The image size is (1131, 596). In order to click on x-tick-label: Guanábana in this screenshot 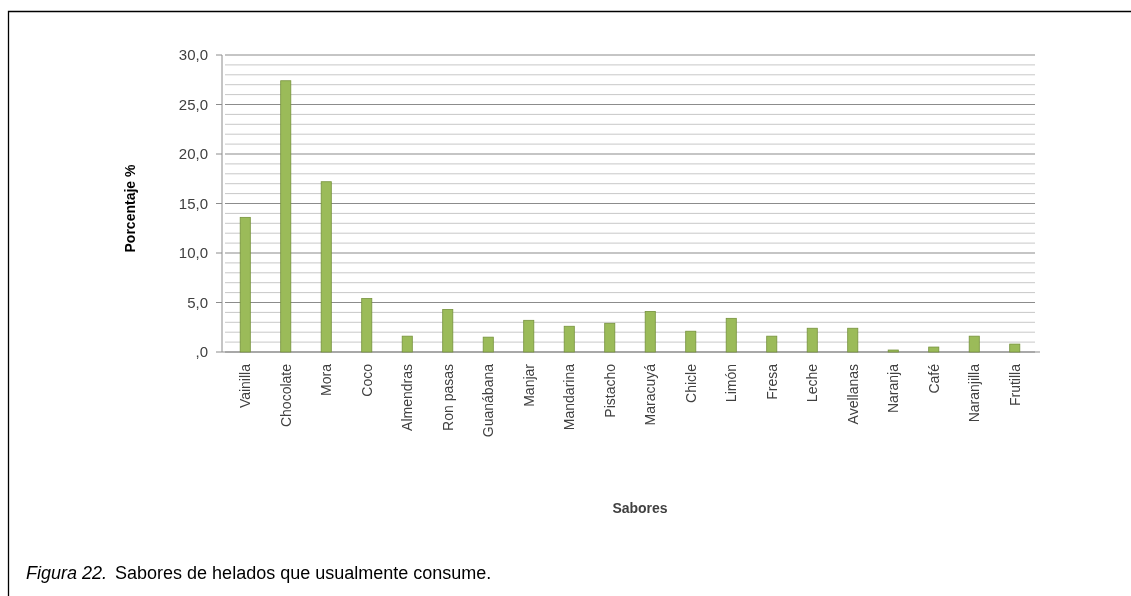, I will do `click(488, 400)`.